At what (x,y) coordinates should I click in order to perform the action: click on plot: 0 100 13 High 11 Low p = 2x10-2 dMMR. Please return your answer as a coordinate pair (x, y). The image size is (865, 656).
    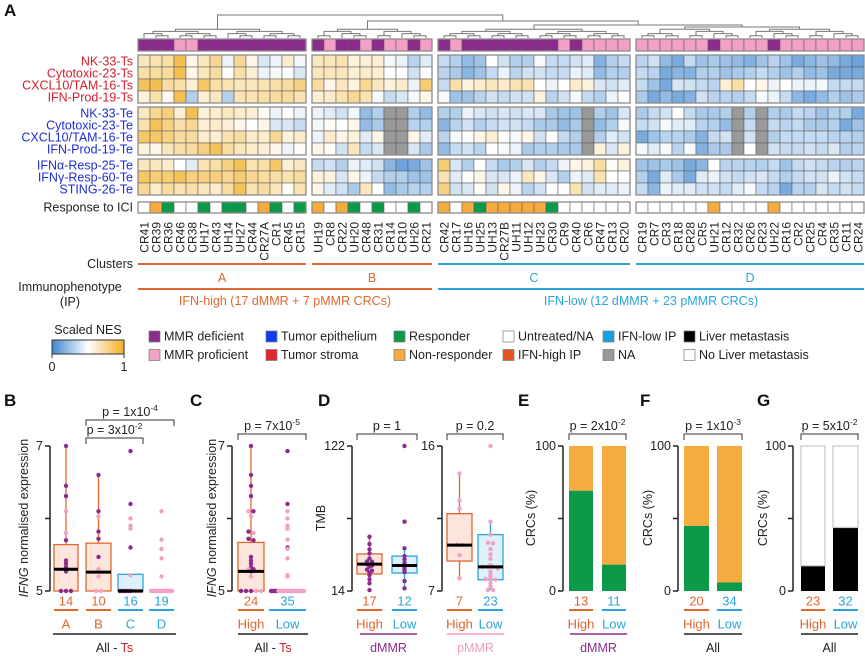
    Looking at the image, I should click on (581, 536).